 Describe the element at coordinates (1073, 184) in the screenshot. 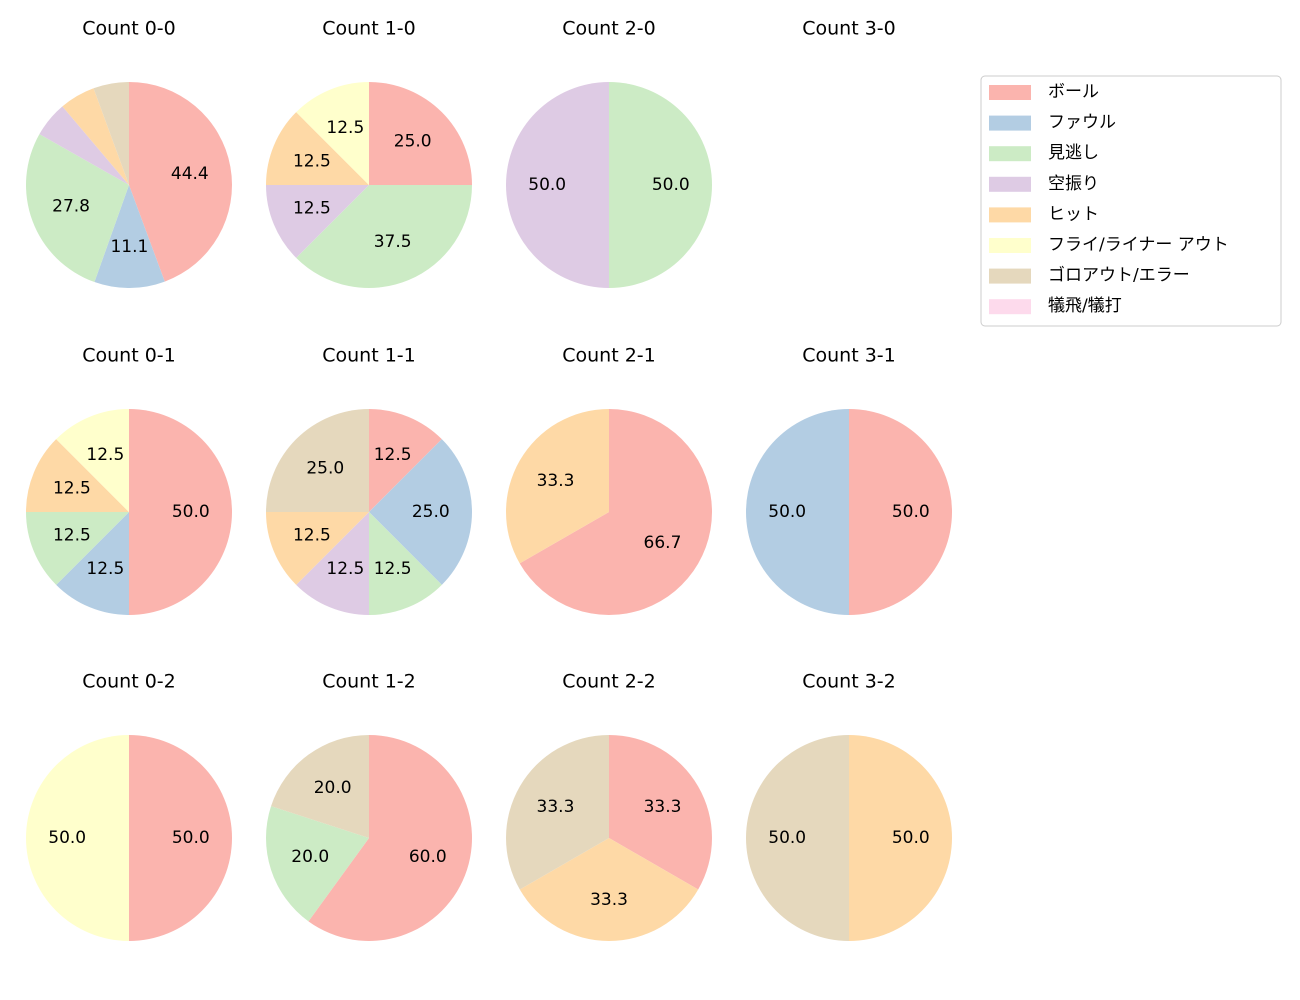

I see `legend-label: 空振り` at that location.